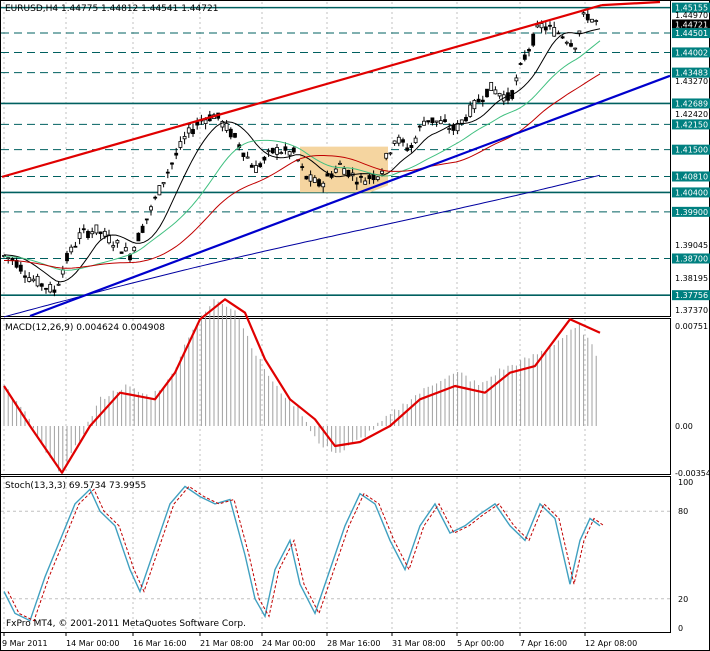 Image resolution: width=710 pixels, height=651 pixels. What do you see at coordinates (691, 81) in the screenshot?
I see `price-scale-label: 1.43270` at bounding box center [691, 81].